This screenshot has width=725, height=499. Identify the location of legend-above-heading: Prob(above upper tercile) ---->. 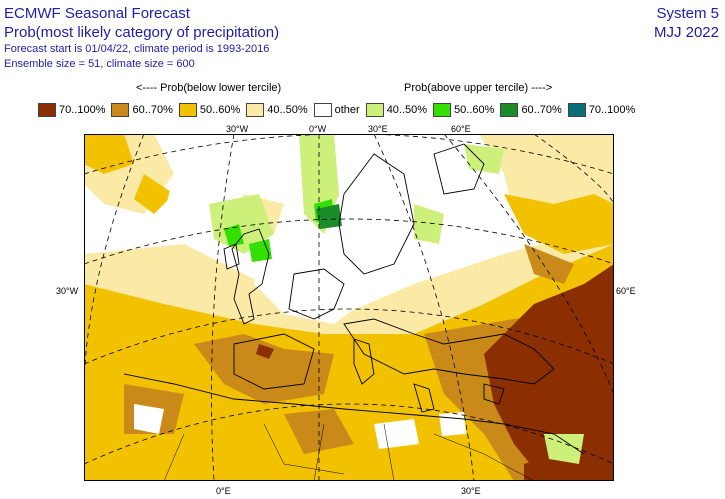
(478, 88).